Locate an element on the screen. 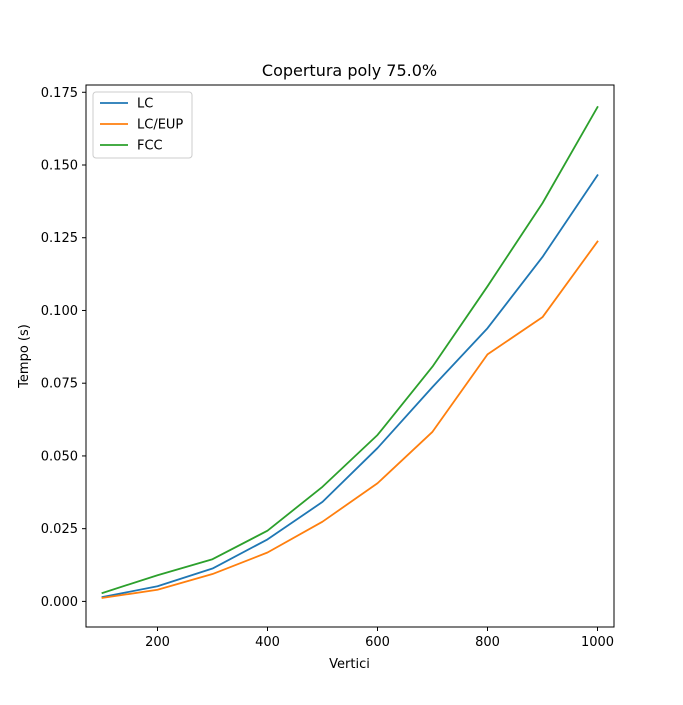 The image size is (683, 705). y-tick-label: 0.125 is located at coordinates (59, 238).